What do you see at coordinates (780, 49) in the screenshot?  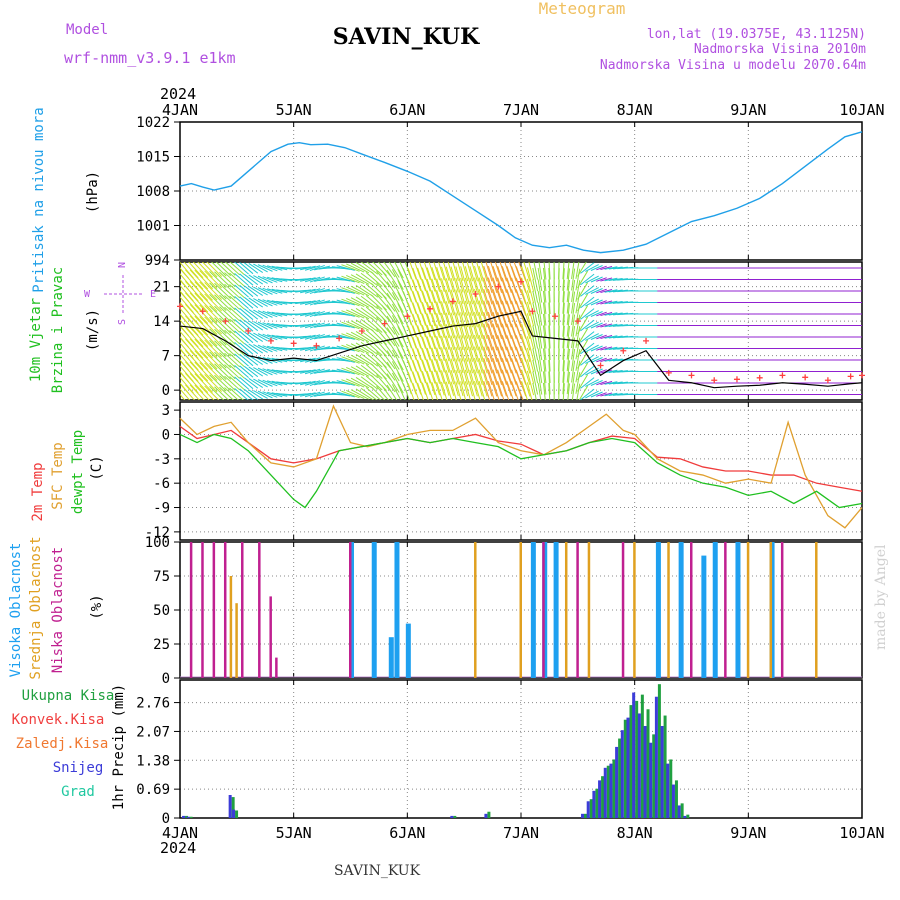 I see `elevation-label: Nadmorska Visina 2010m` at bounding box center [780, 49].